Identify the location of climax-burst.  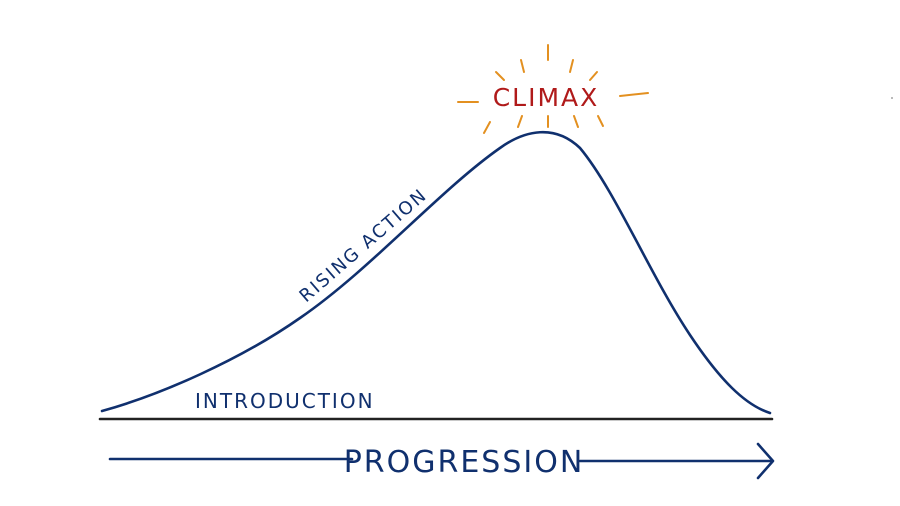
(553, 89).